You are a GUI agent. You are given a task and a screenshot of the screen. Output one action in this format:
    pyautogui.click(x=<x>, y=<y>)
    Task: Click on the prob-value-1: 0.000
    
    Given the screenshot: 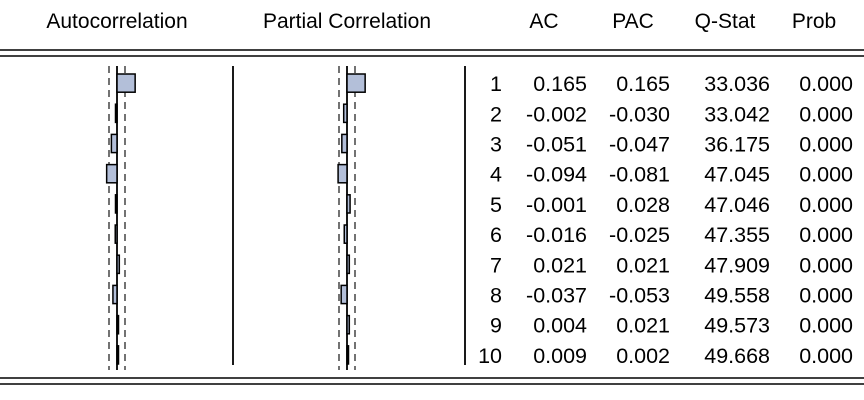 What is the action you would take?
    pyautogui.click(x=826, y=84)
    